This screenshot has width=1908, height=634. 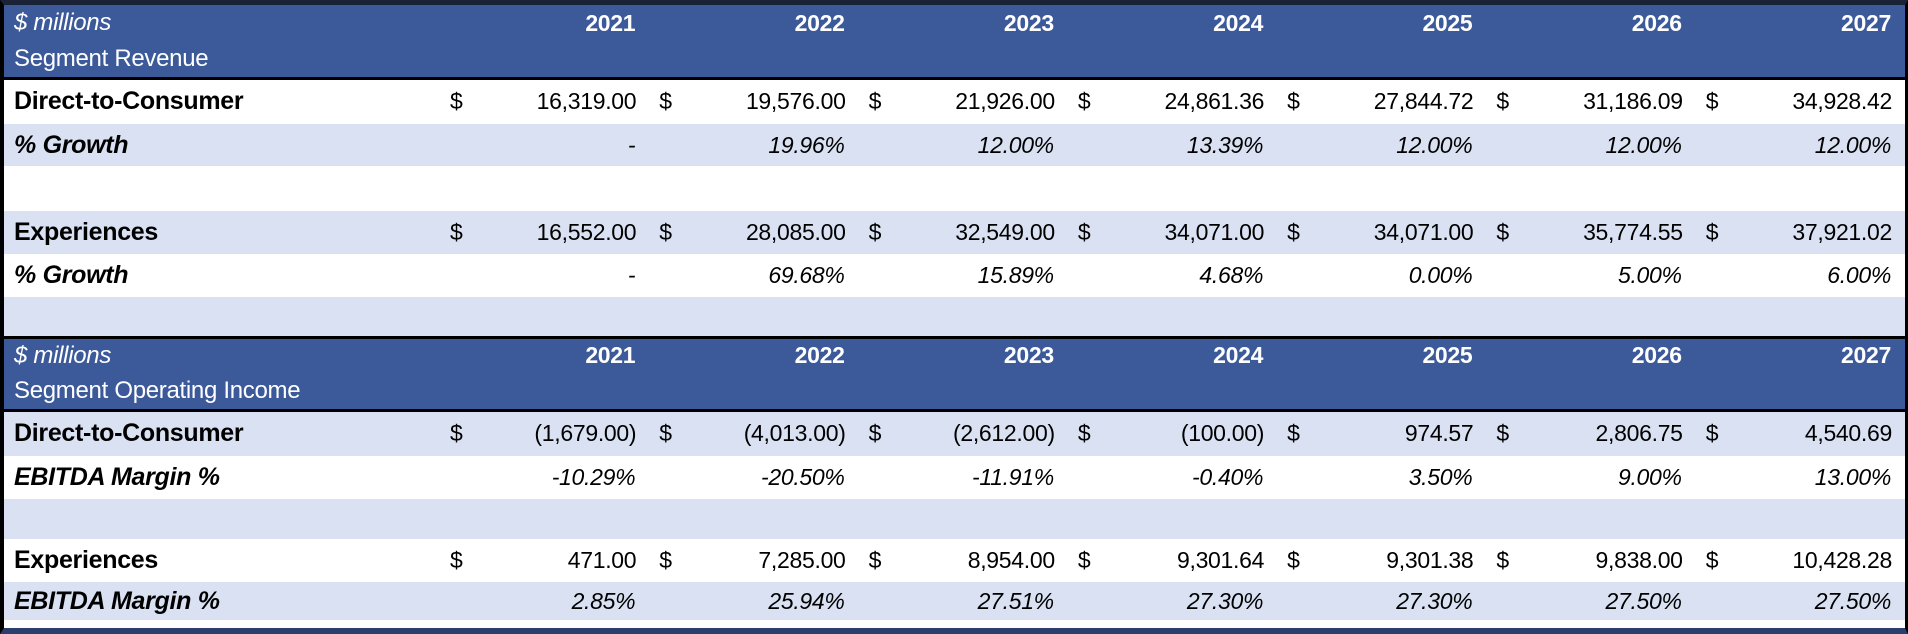 I want to click on percent-cell: 19.96%, so click(x=754, y=145).